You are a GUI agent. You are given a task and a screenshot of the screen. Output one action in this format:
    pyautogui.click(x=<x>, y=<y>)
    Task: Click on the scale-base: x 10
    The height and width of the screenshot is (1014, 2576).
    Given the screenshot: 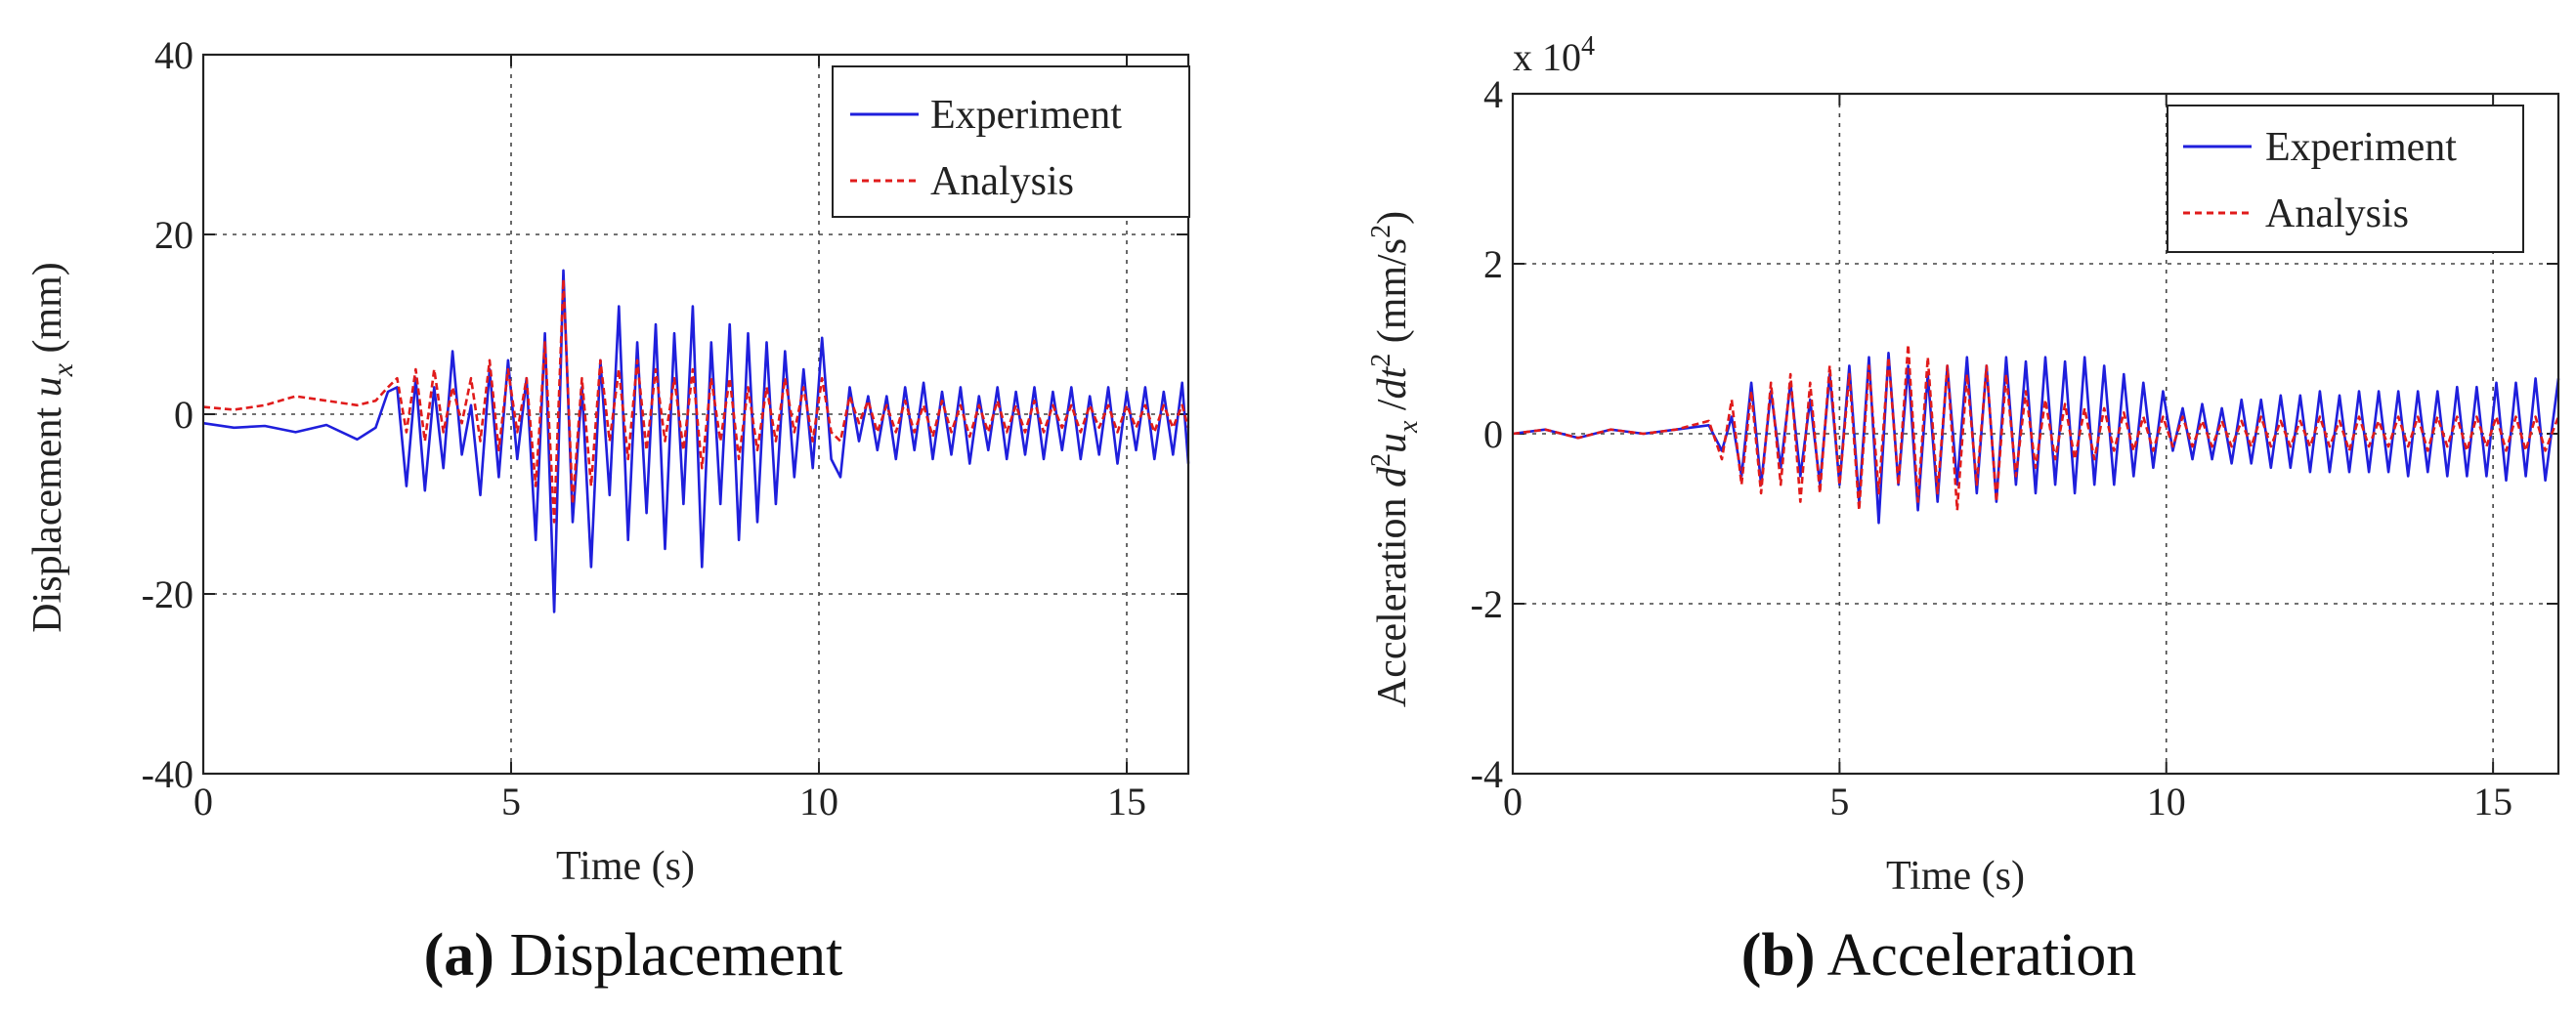 What is the action you would take?
    pyautogui.click(x=1547, y=57)
    